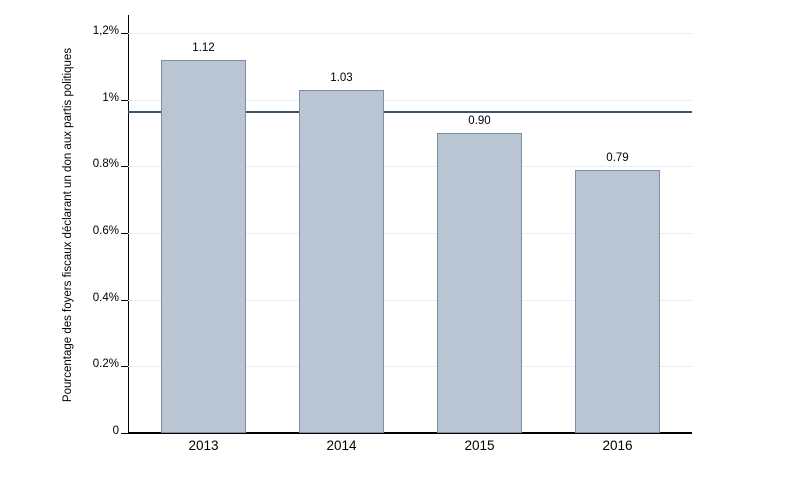 This screenshot has width=792, height=481. I want to click on x-tick-label-2016: 2016, so click(617, 445).